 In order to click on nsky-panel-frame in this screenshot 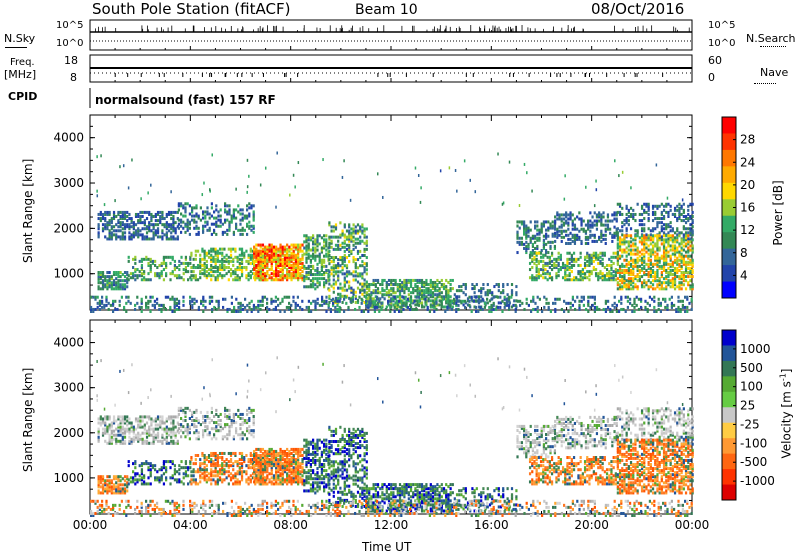, I will do `click(391, 35)`.